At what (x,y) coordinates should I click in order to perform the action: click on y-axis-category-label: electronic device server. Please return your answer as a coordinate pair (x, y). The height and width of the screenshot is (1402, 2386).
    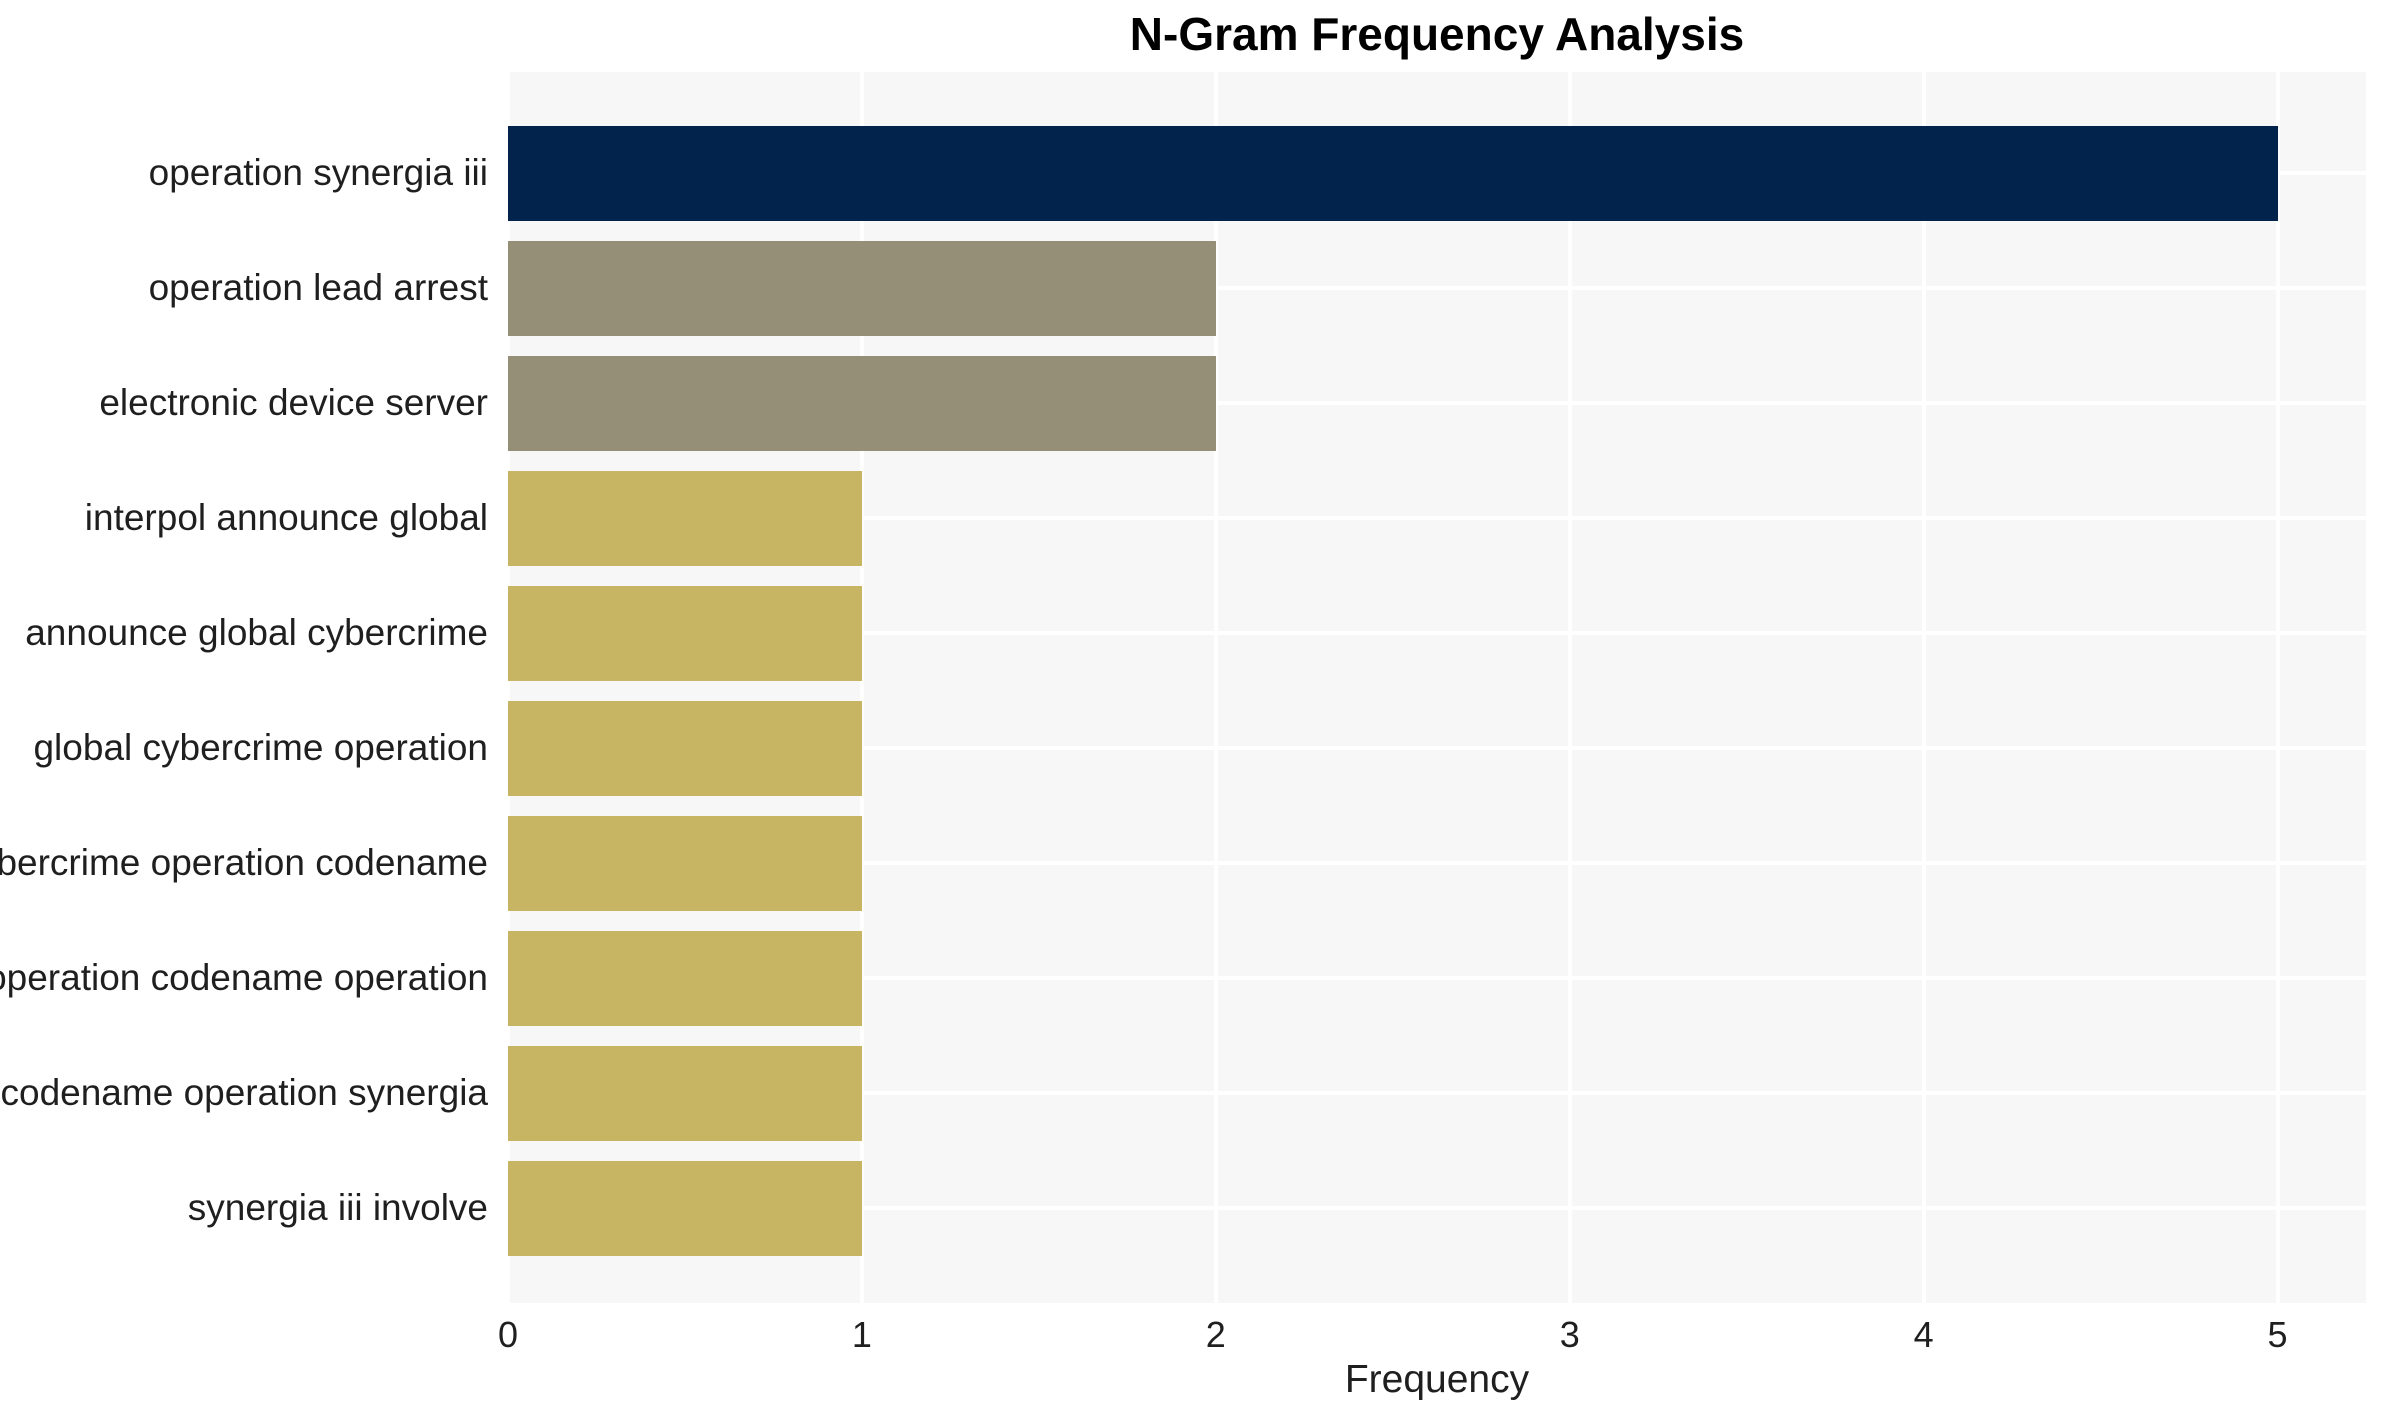
    Looking at the image, I should click on (293, 403).